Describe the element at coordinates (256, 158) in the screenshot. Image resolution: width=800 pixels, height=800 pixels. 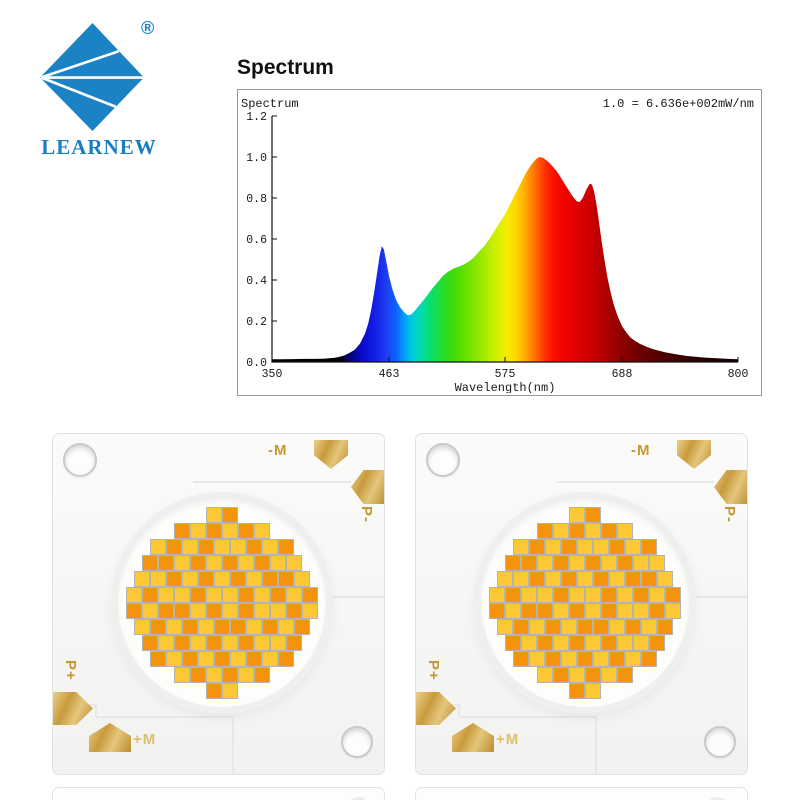
I see `y-tick-label: 1.0` at that location.